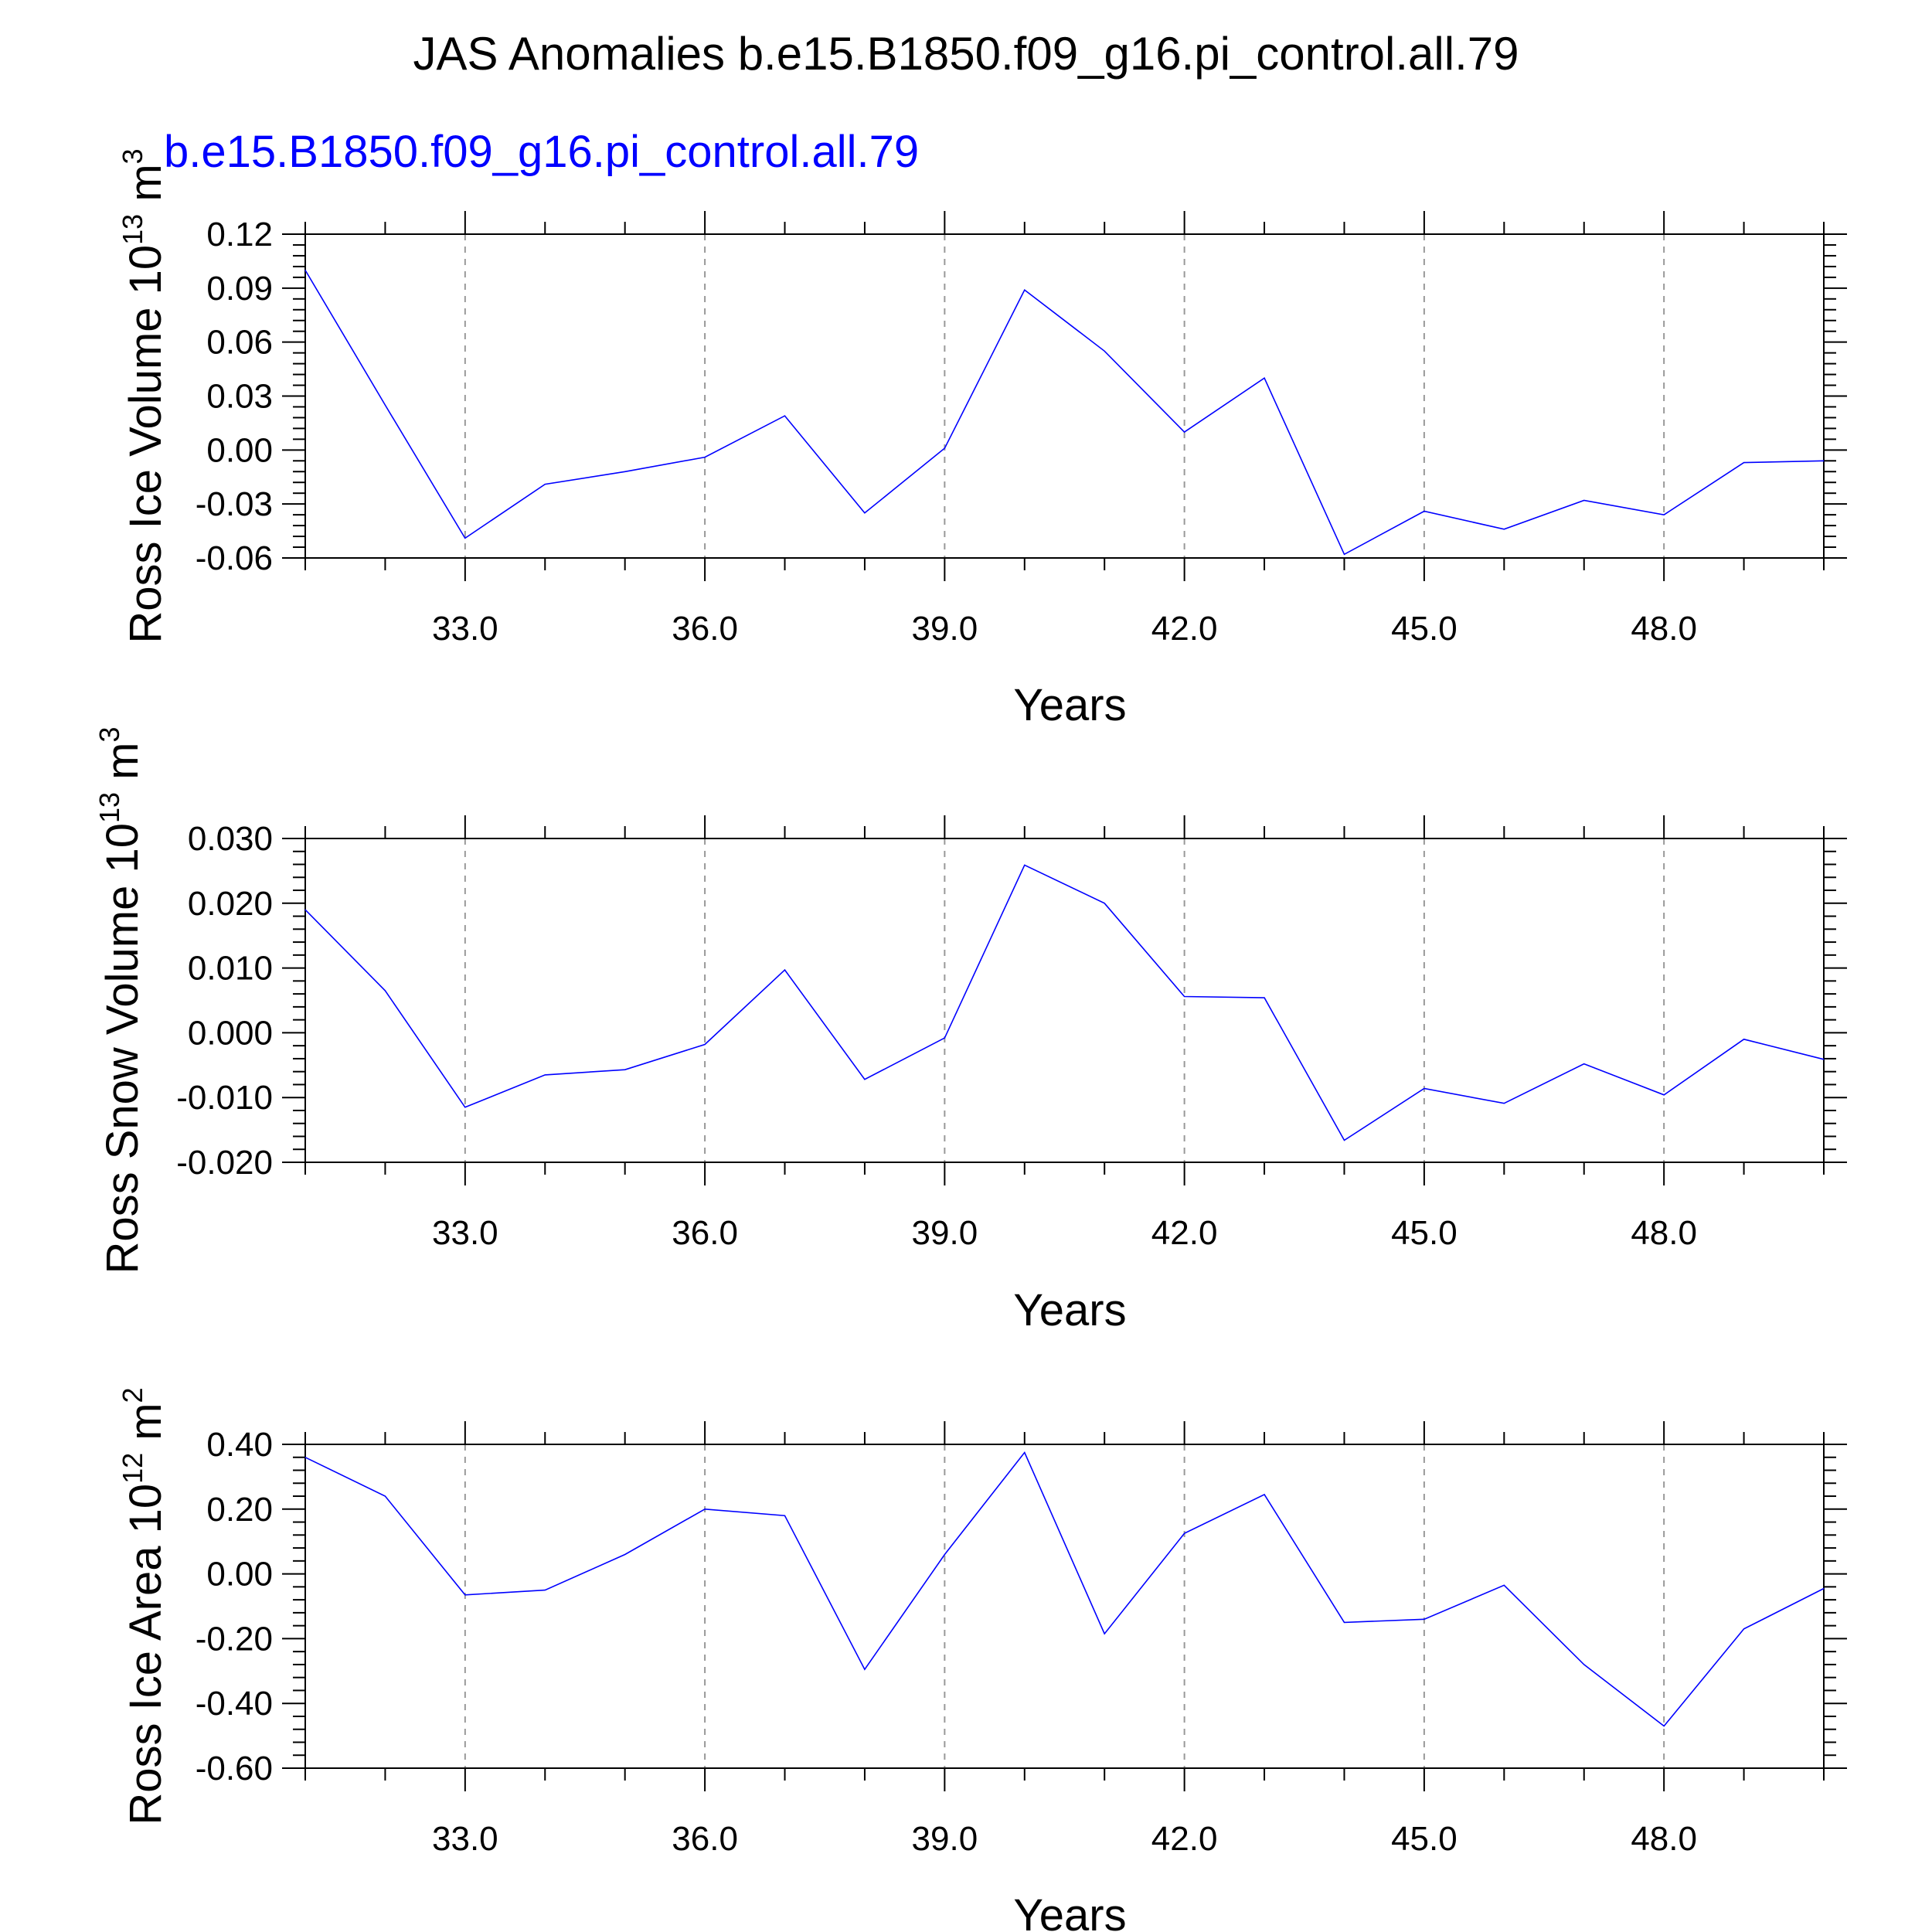 This screenshot has width=1932, height=1932. What do you see at coordinates (235, 1769) in the screenshot?
I see `y-tick-label: -0.60` at bounding box center [235, 1769].